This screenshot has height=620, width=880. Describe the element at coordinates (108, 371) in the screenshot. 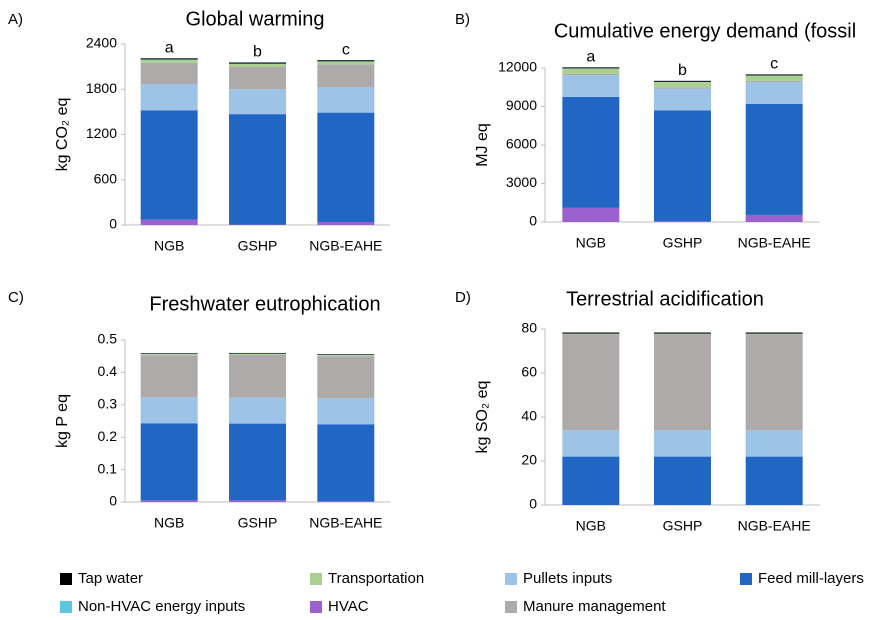

I see `y-tick-label: 0.4` at that location.